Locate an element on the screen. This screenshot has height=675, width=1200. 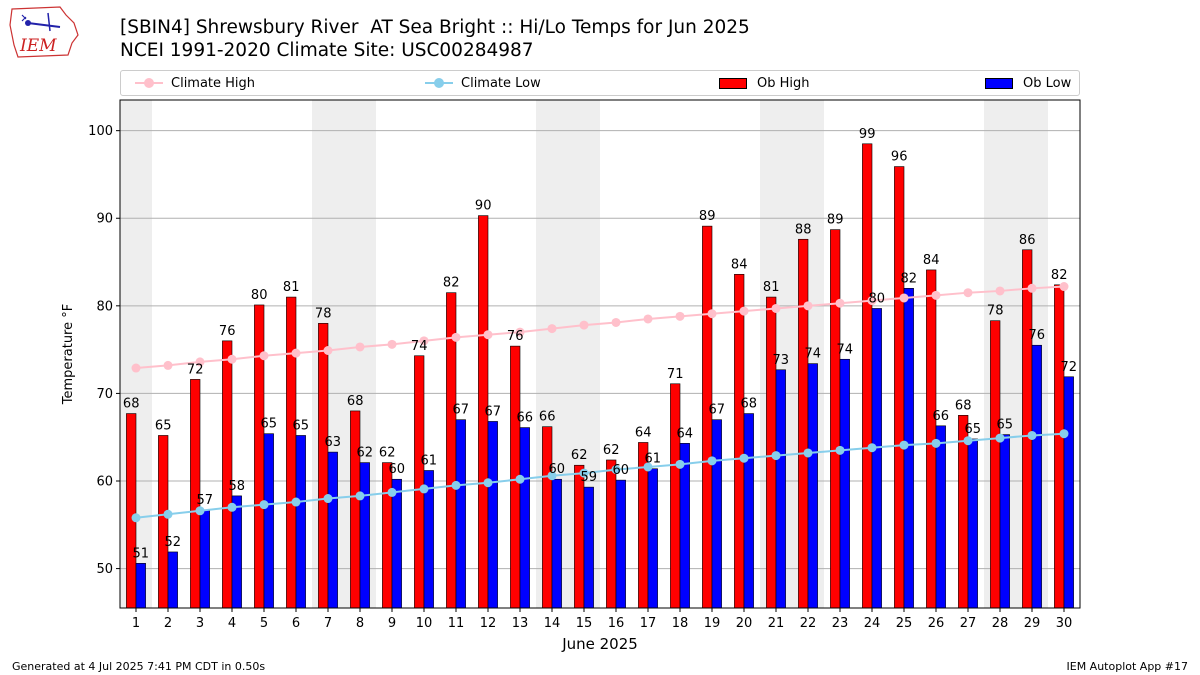
legend-marker-climate-high is located at coordinates (149, 83).